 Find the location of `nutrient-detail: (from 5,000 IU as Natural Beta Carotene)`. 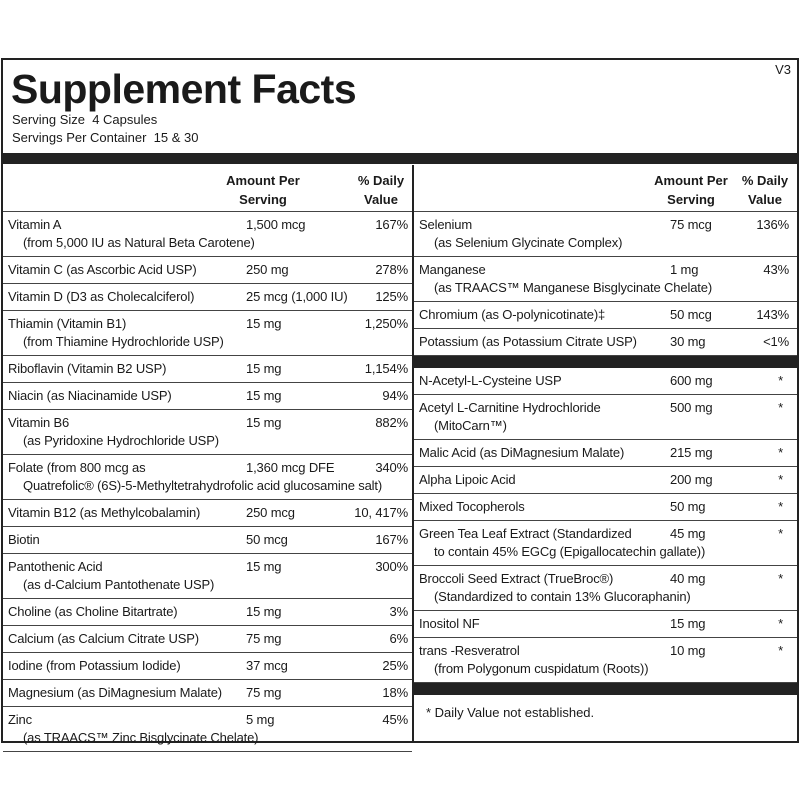

nutrient-detail: (from 5,000 IU as Natural Beta Carotene) is located at coordinates (139, 242).